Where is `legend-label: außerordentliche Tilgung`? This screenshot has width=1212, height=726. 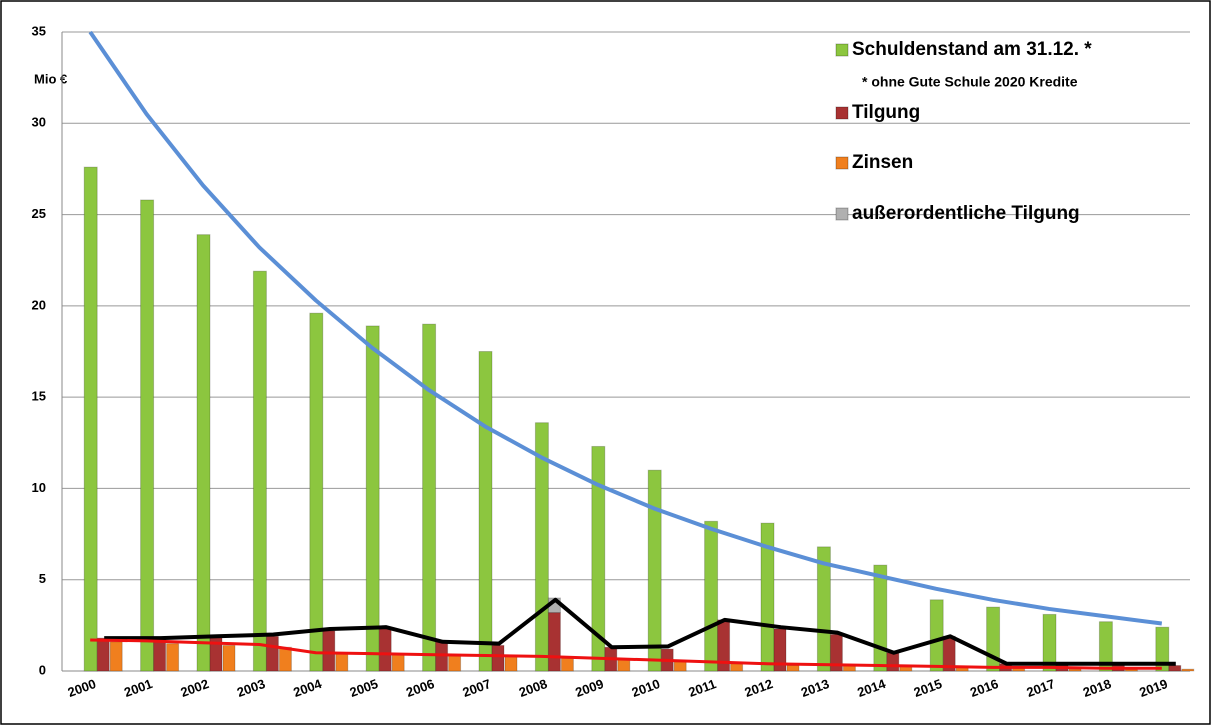
legend-label: außerordentliche Tilgung is located at coordinates (966, 213).